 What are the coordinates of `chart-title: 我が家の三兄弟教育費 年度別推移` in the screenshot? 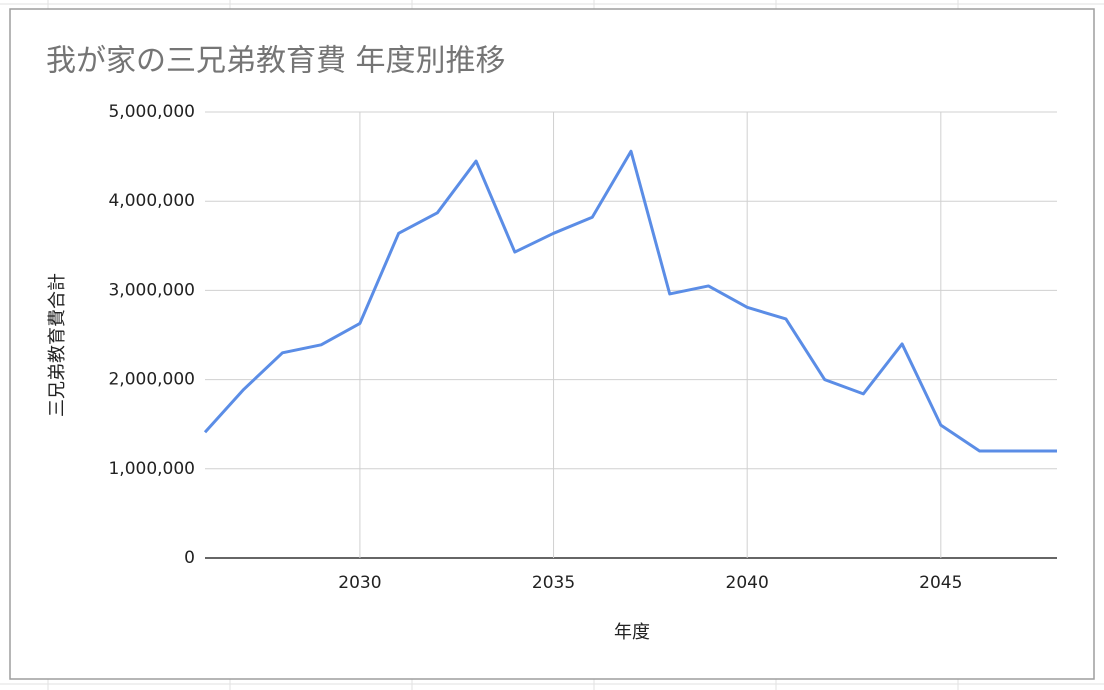 It's located at (276, 61).